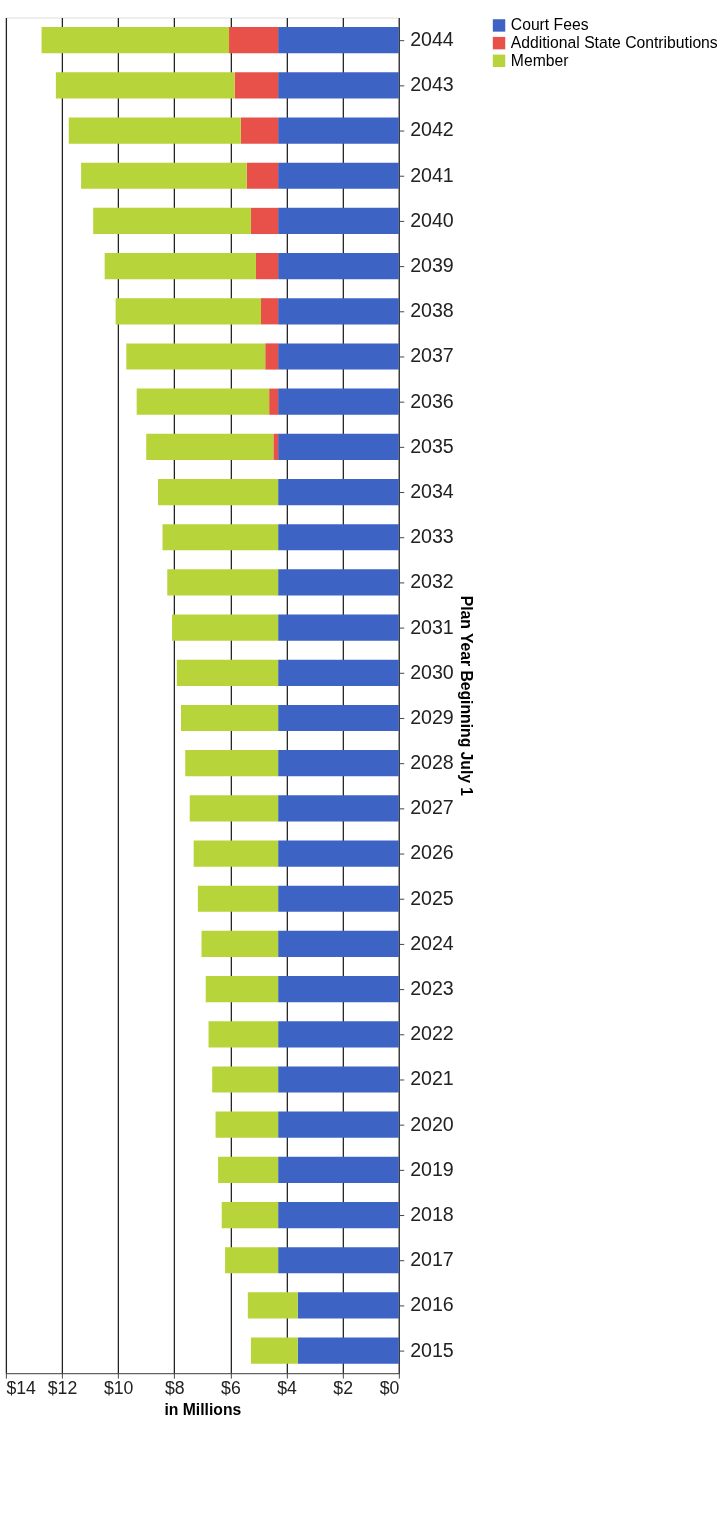 Image resolution: width=723 pixels, height=1538 pixels. What do you see at coordinates (432, 1349) in the screenshot?
I see `y-tick-label: 2015` at bounding box center [432, 1349].